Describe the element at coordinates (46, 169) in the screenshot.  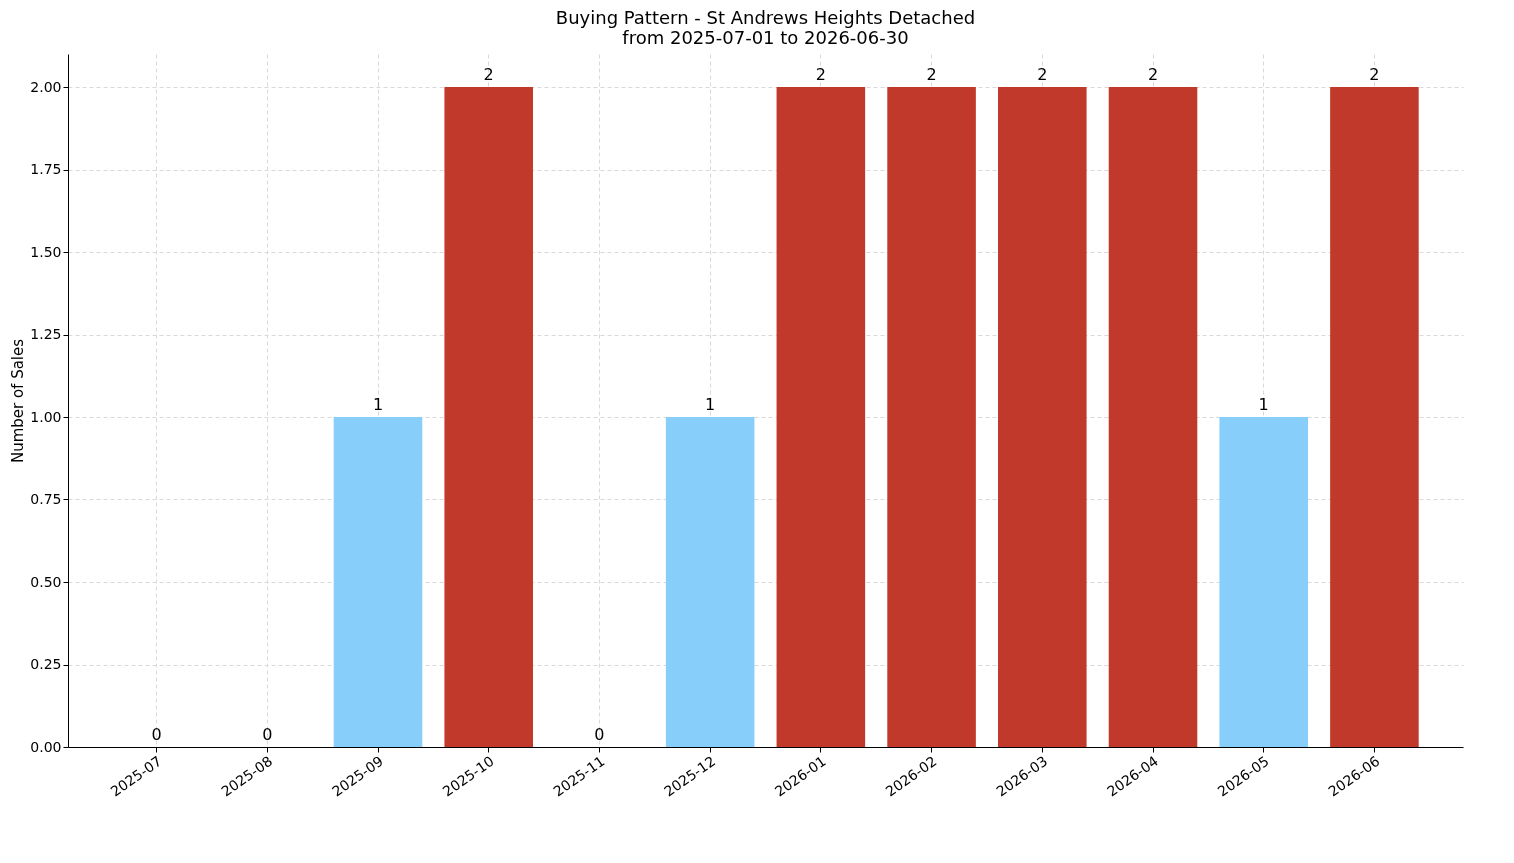
I see `y-tick-label: 1.75` at that location.